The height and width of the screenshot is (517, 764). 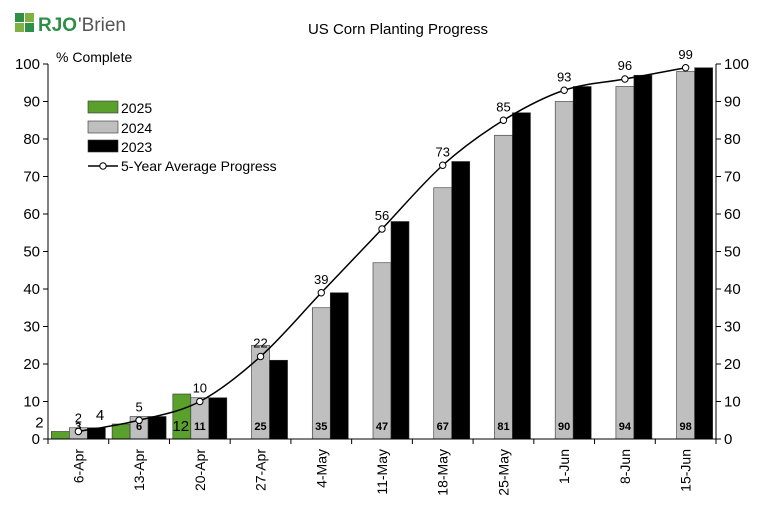 What do you see at coordinates (503, 427) in the screenshot?
I see `data-label-2024: 81` at bounding box center [503, 427].